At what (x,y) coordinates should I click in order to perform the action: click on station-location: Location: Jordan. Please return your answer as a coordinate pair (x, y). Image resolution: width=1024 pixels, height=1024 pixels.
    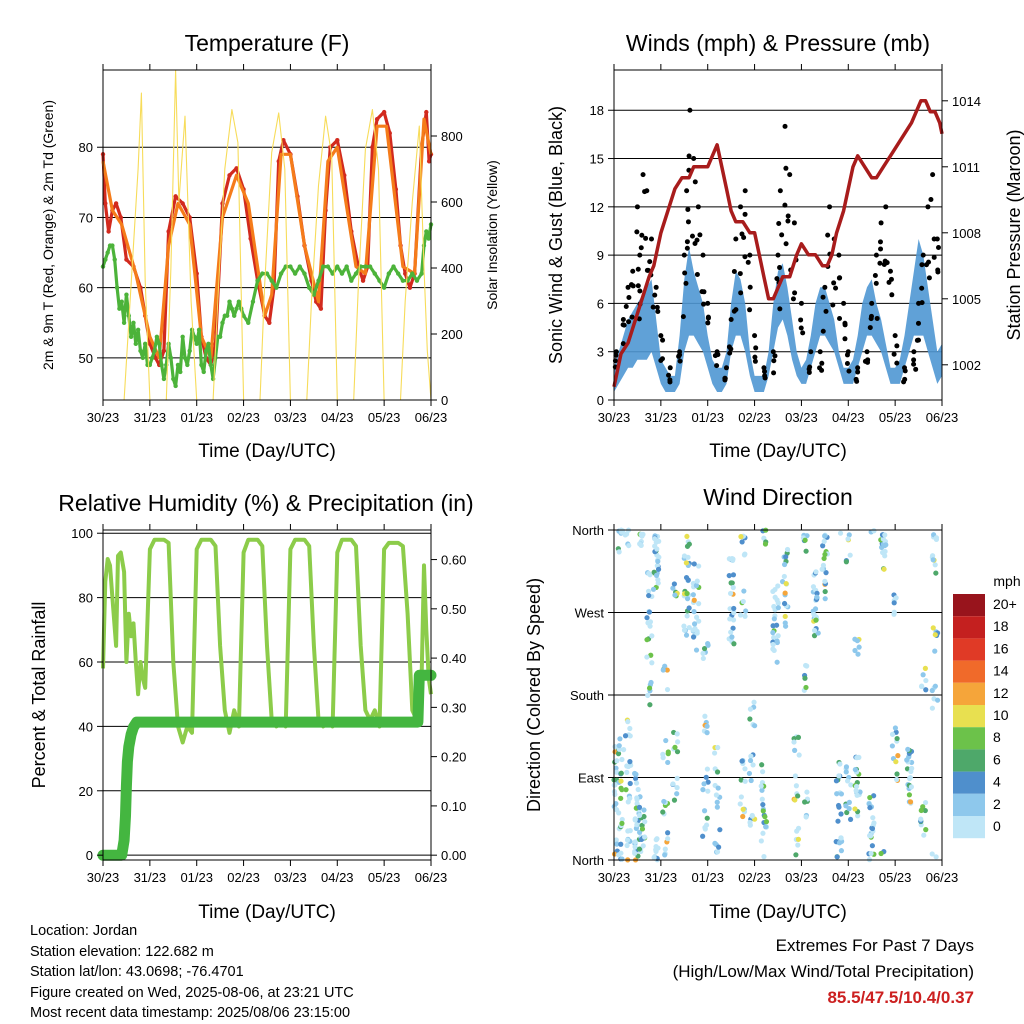
    Looking at the image, I should click on (84, 931).